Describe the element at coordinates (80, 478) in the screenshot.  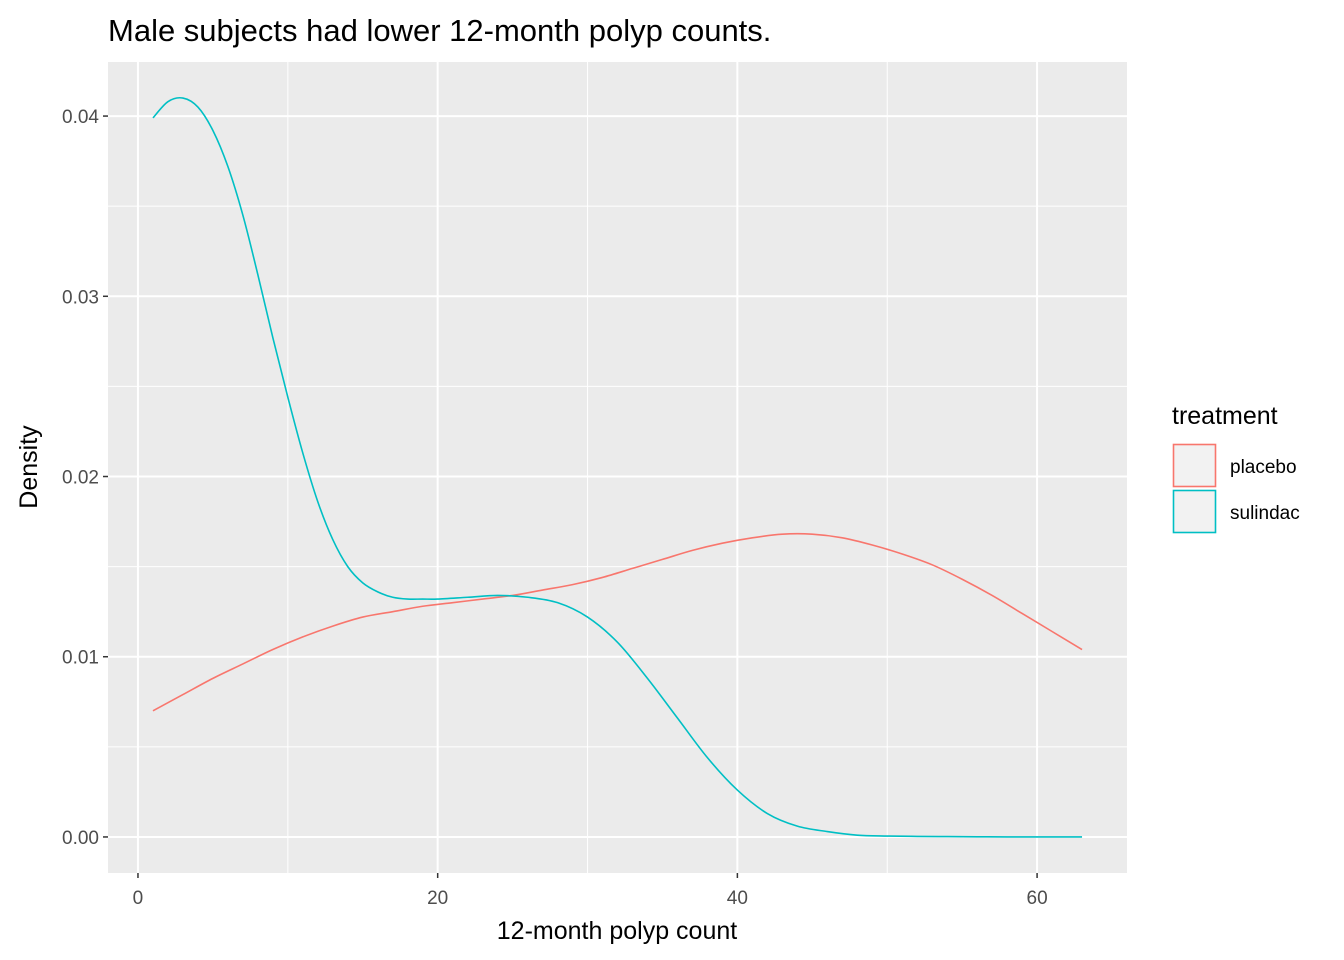
I see `y-tick-label: 0.02` at that location.